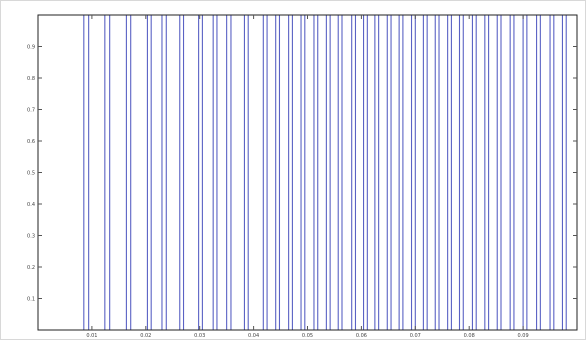 The image size is (586, 341). Describe the element at coordinates (91, 336) in the screenshot. I see `x-tick-label: 0.01` at that location.